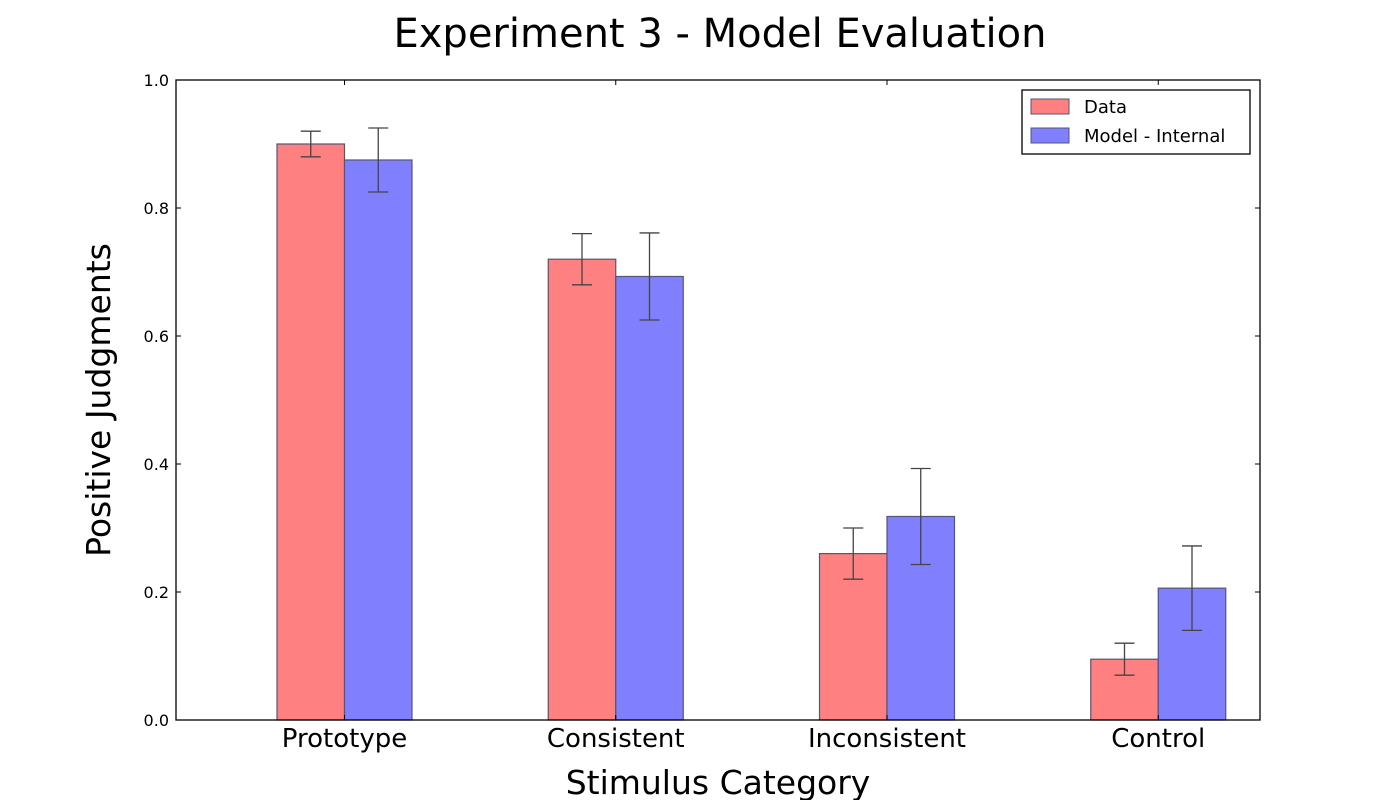 The height and width of the screenshot is (800, 1400). I want to click on y-tick-label: 0.0, so click(156, 720).